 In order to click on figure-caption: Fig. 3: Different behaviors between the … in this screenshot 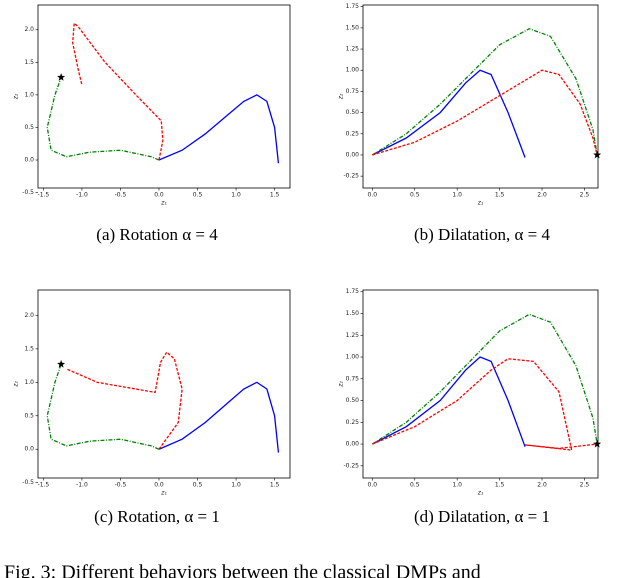, I will do `click(242, 570)`.